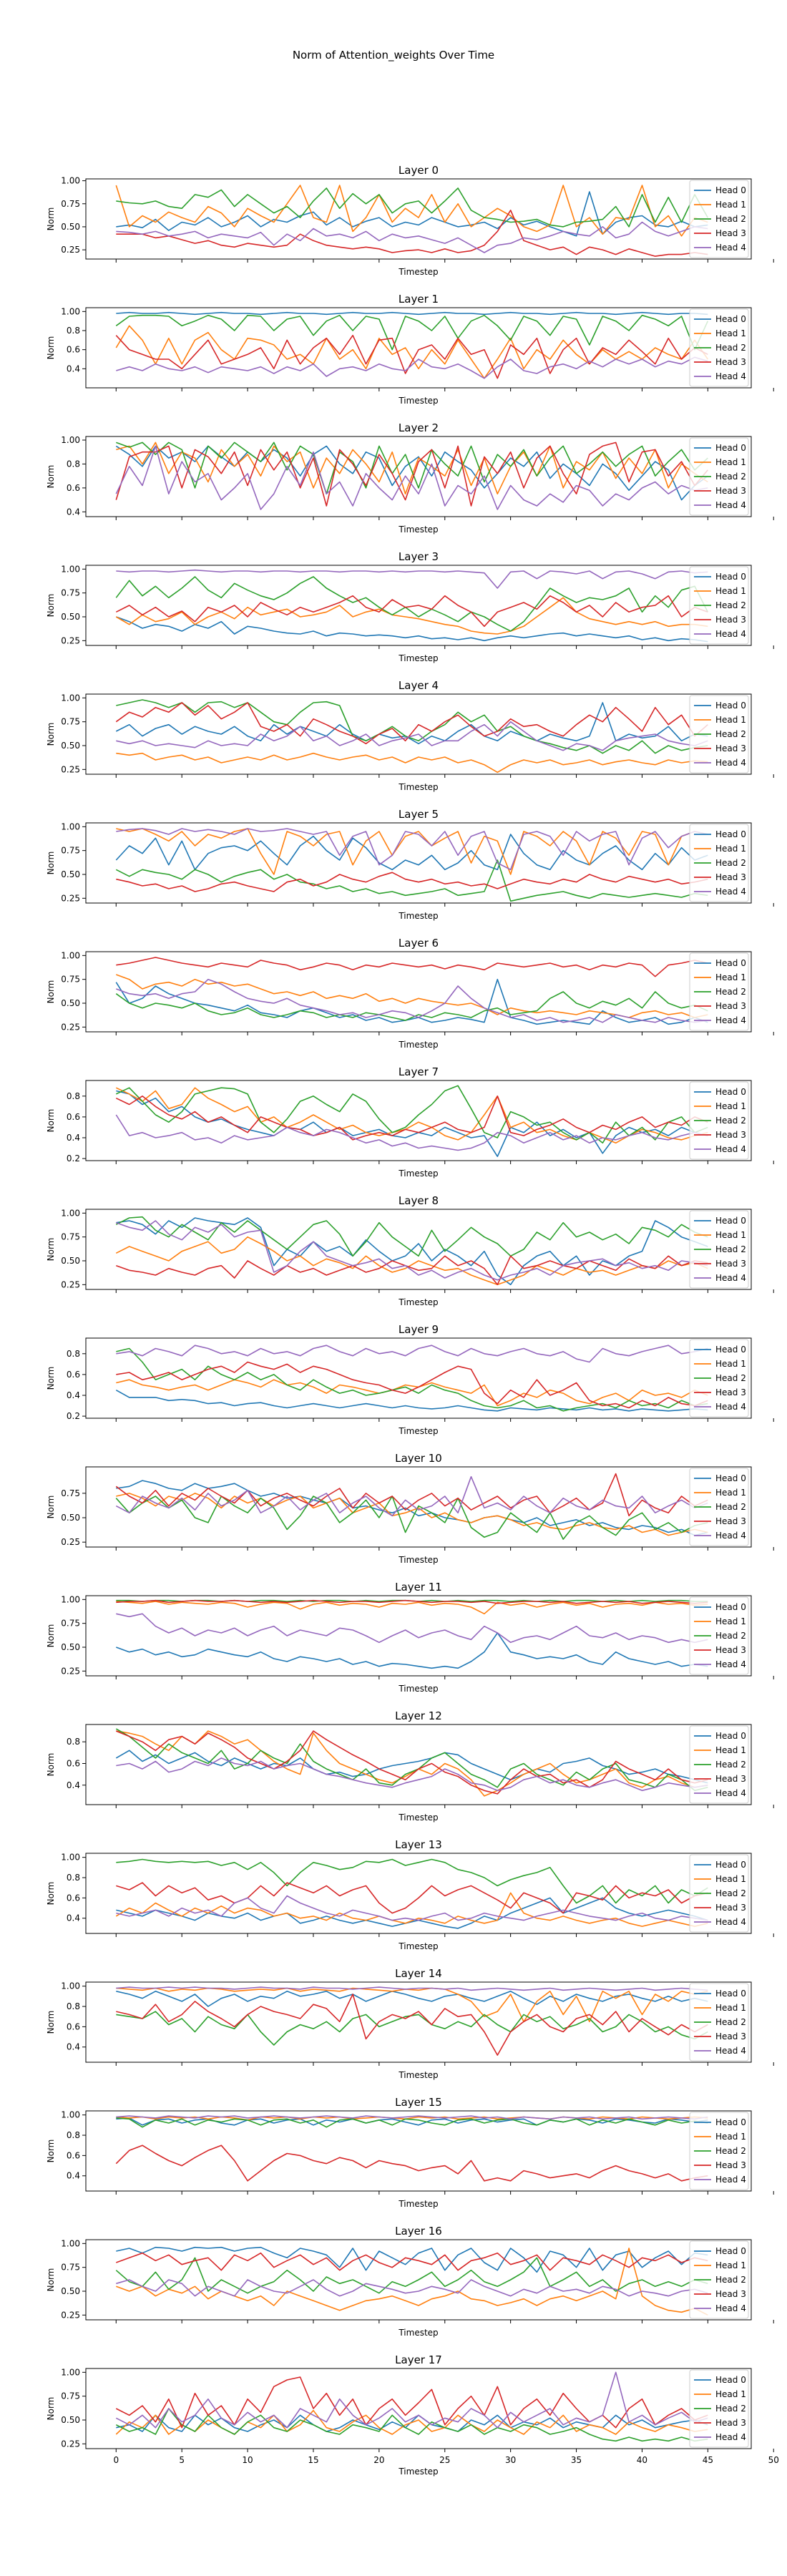  Describe the element at coordinates (73, 1096) in the screenshot. I see `y-tick-label: 0.8` at that location.